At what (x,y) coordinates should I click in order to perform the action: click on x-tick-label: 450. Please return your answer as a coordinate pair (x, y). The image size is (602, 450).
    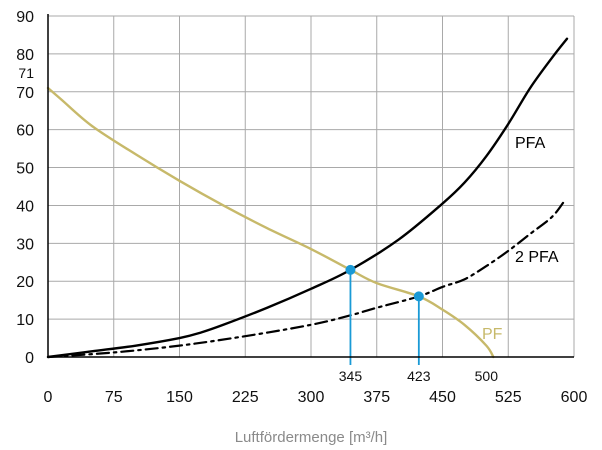
    Looking at the image, I should click on (442, 397).